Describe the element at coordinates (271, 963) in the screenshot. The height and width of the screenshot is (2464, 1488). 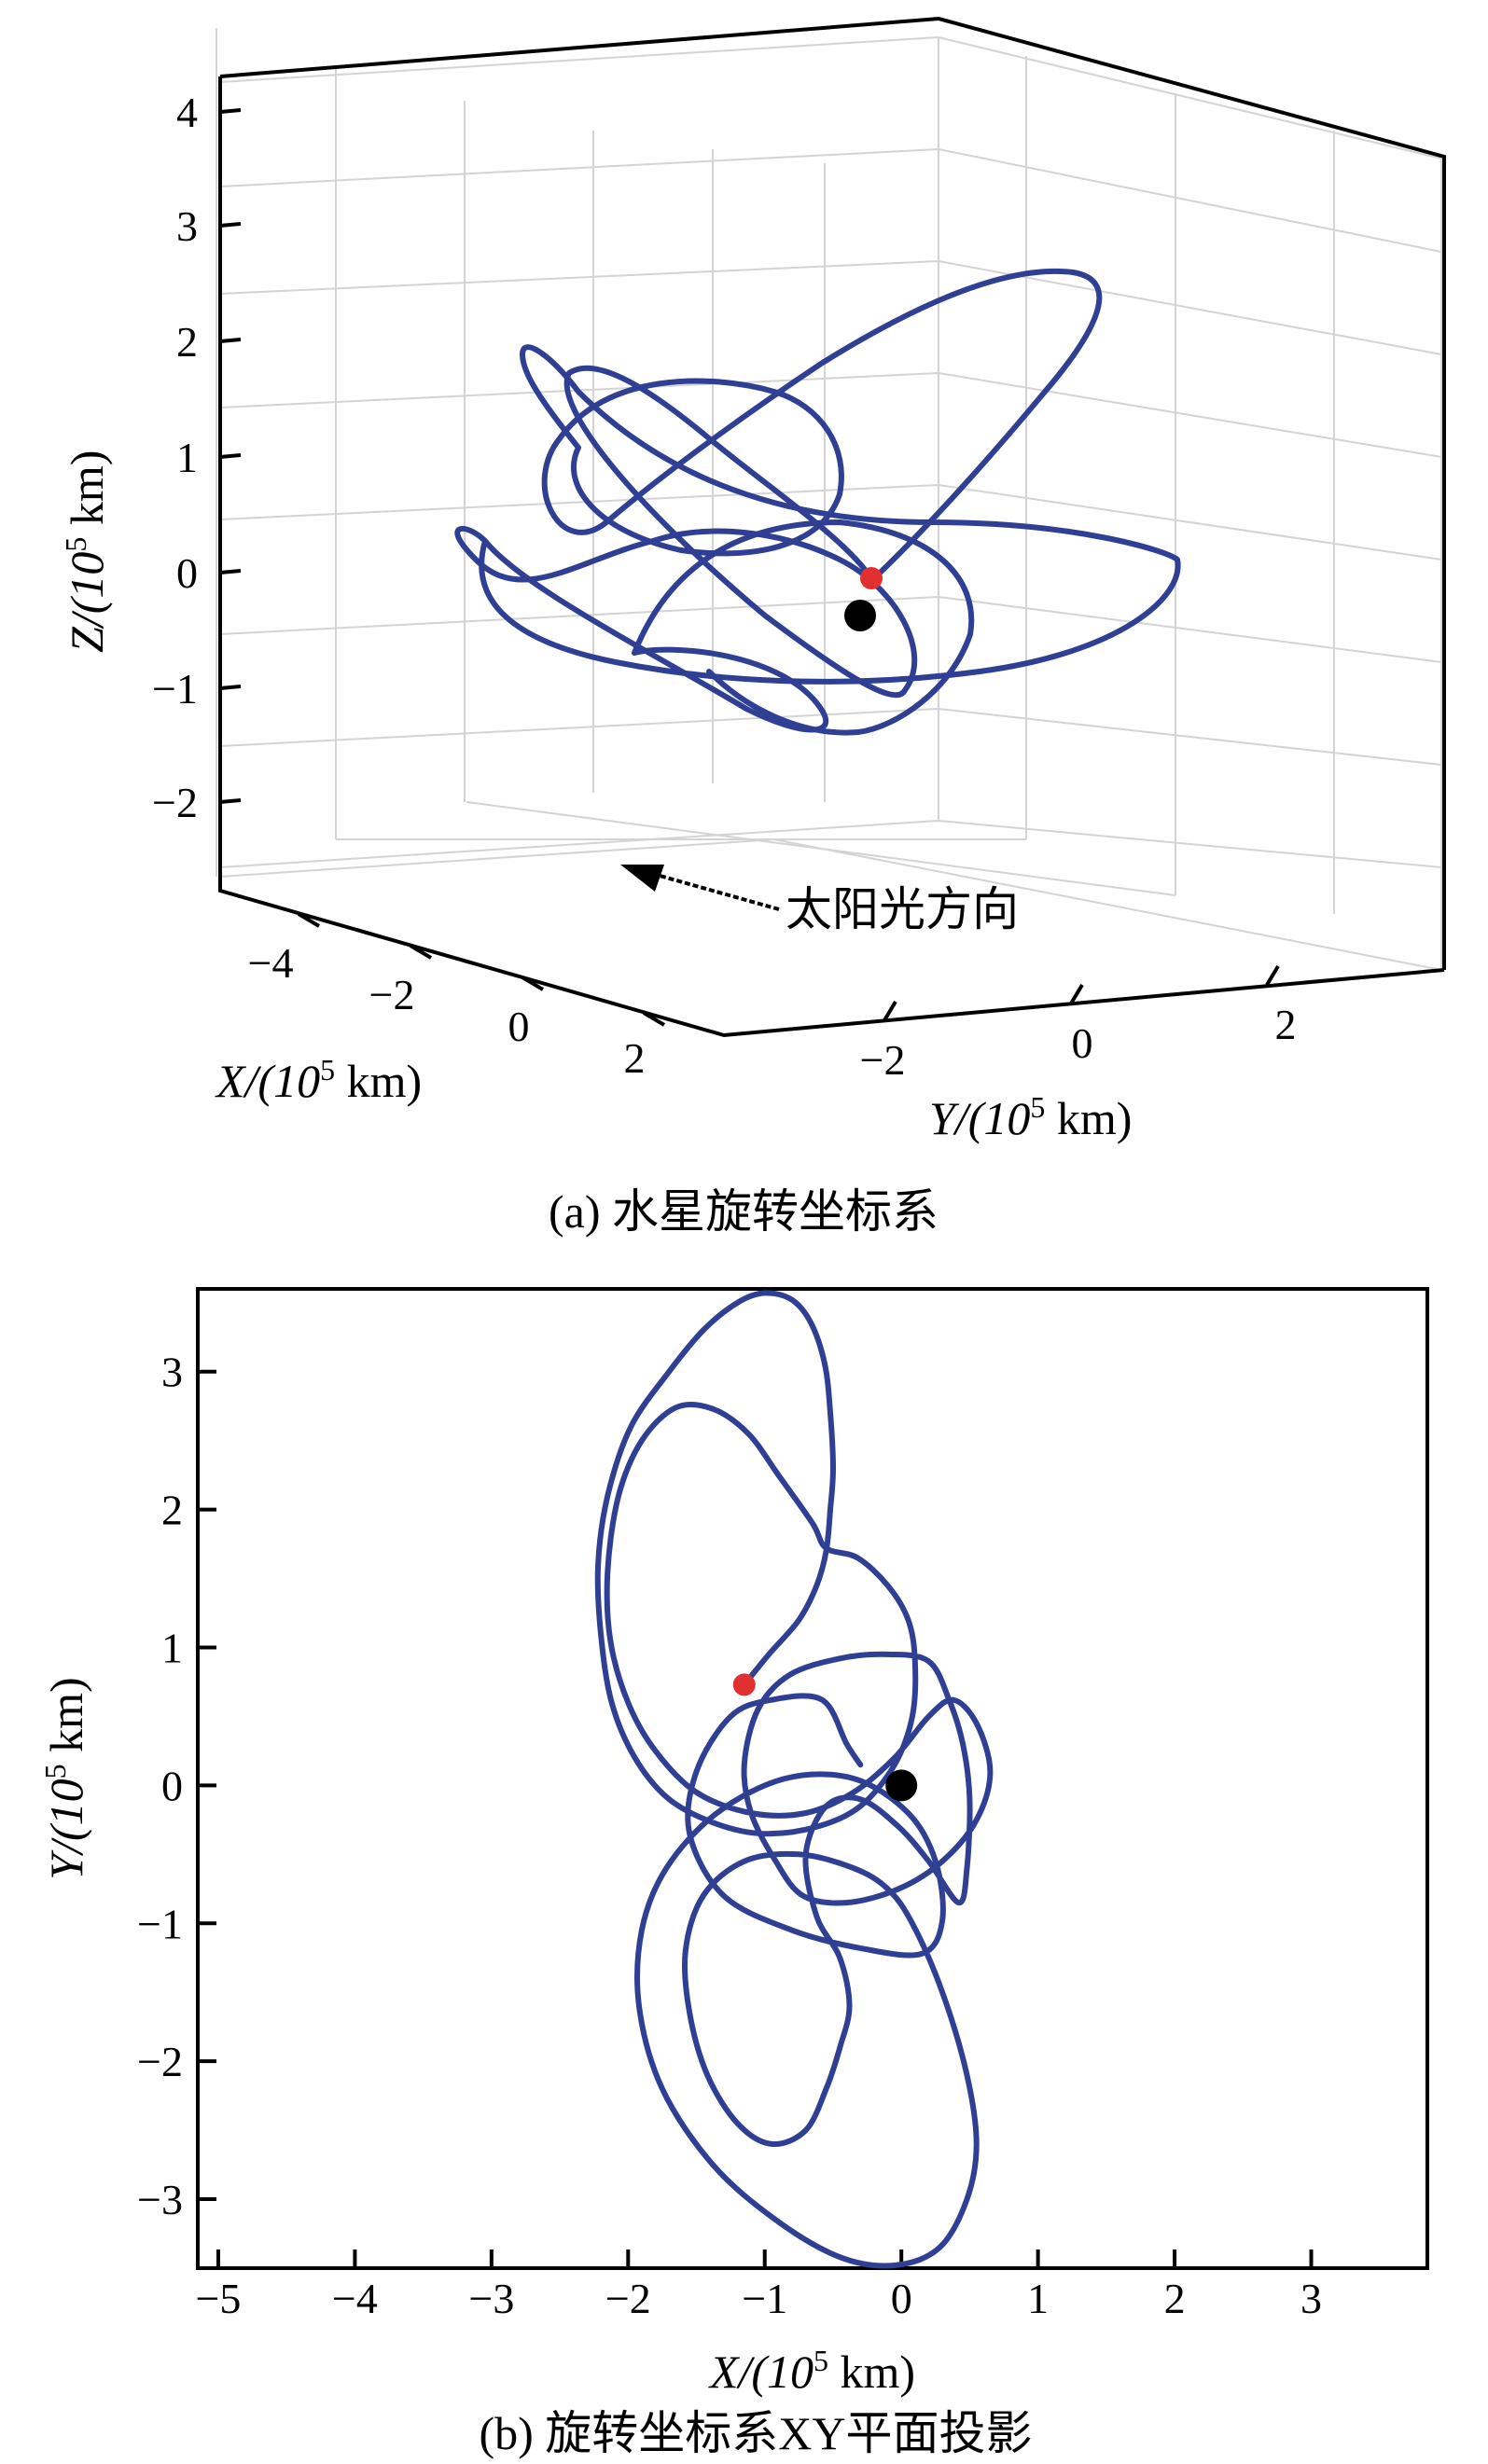
I see `x-tick: −4` at that location.